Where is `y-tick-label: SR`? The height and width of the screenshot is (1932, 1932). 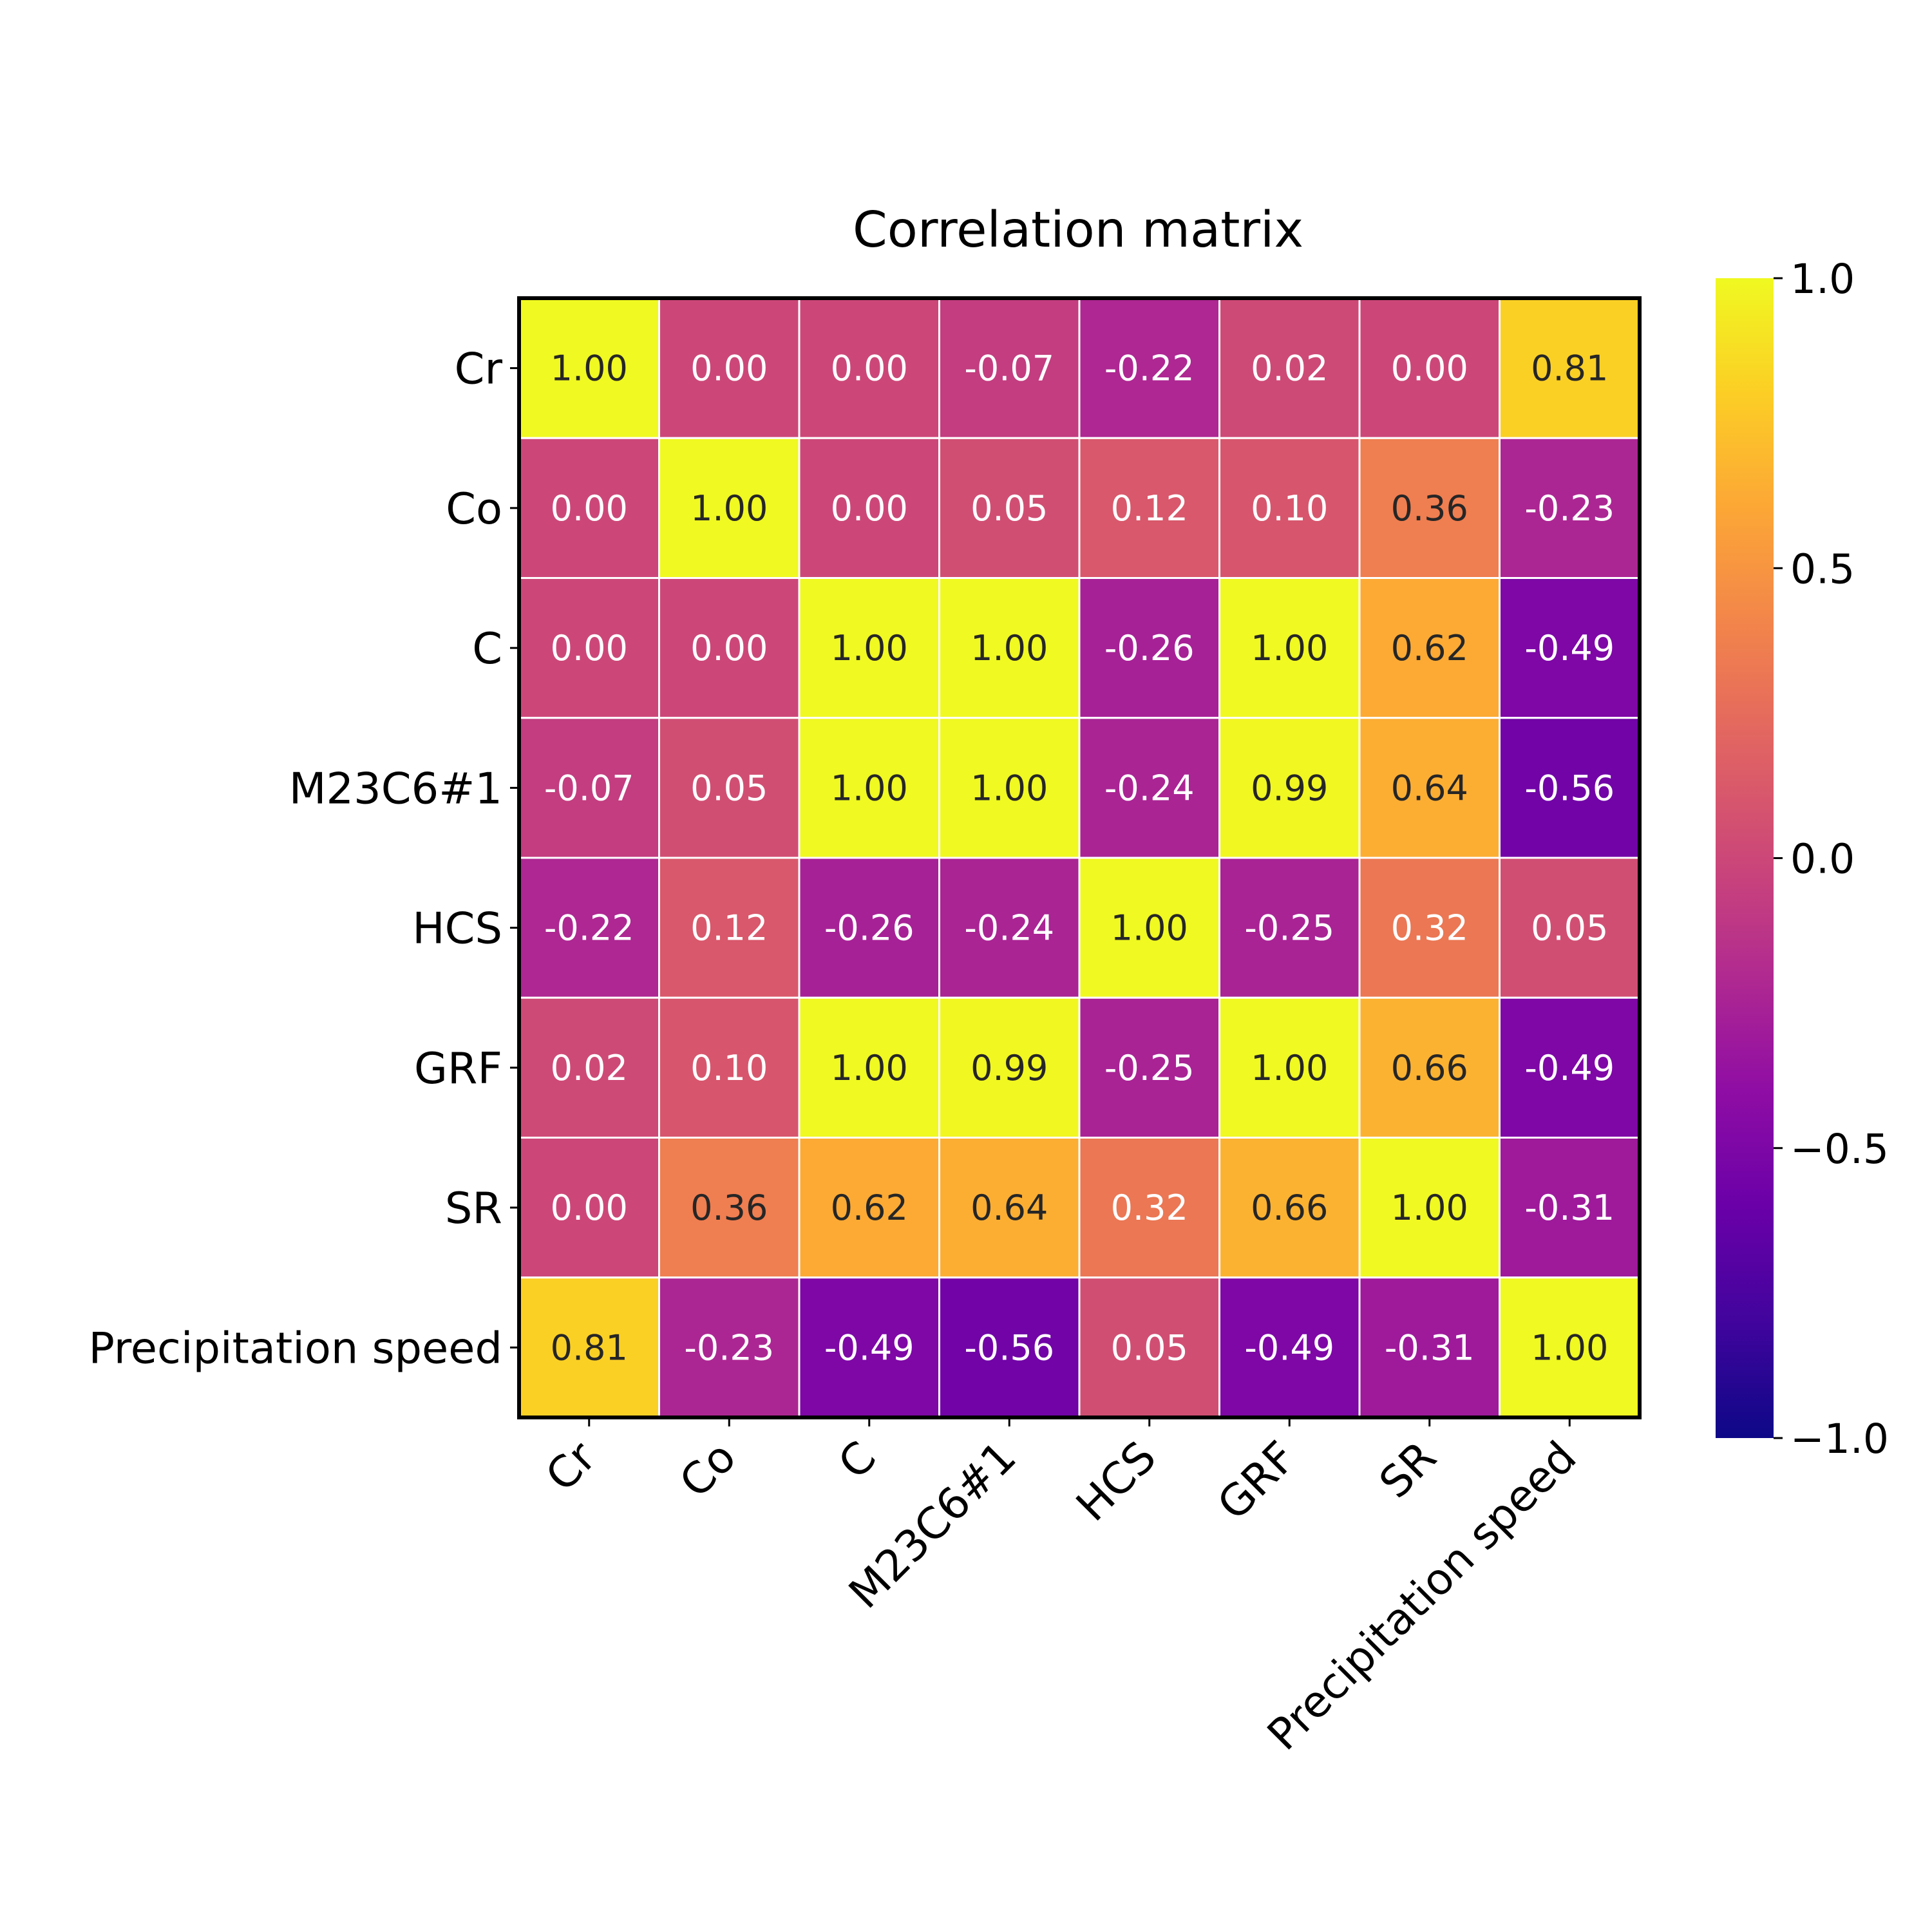
y-tick-label: SR is located at coordinates (474, 1208).